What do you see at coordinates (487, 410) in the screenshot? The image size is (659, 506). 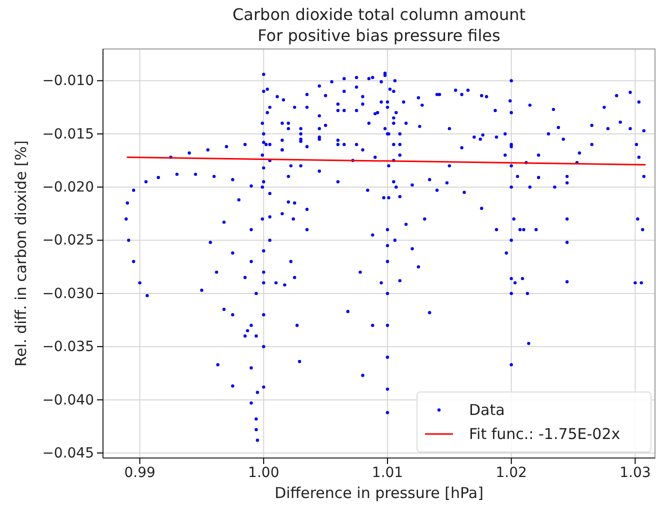 I see `legend-label: Data` at bounding box center [487, 410].